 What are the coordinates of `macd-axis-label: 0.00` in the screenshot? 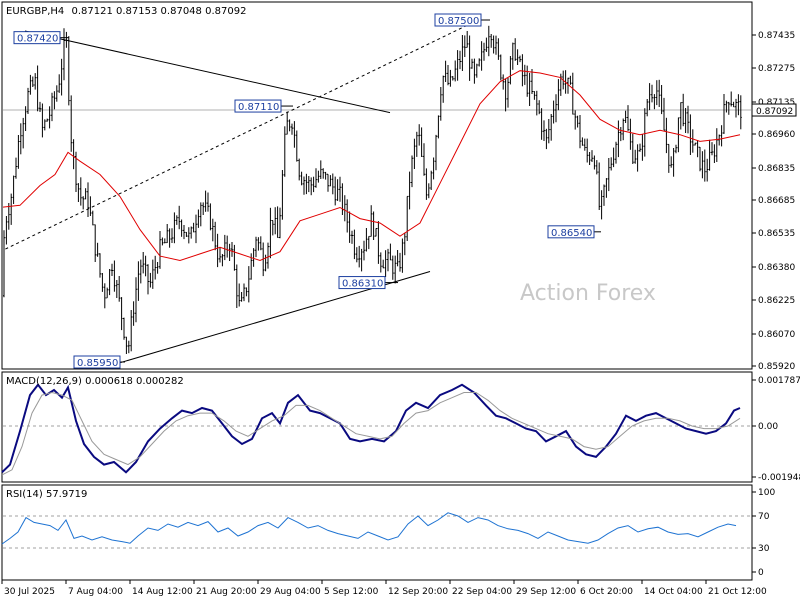 It's located at (768, 427).